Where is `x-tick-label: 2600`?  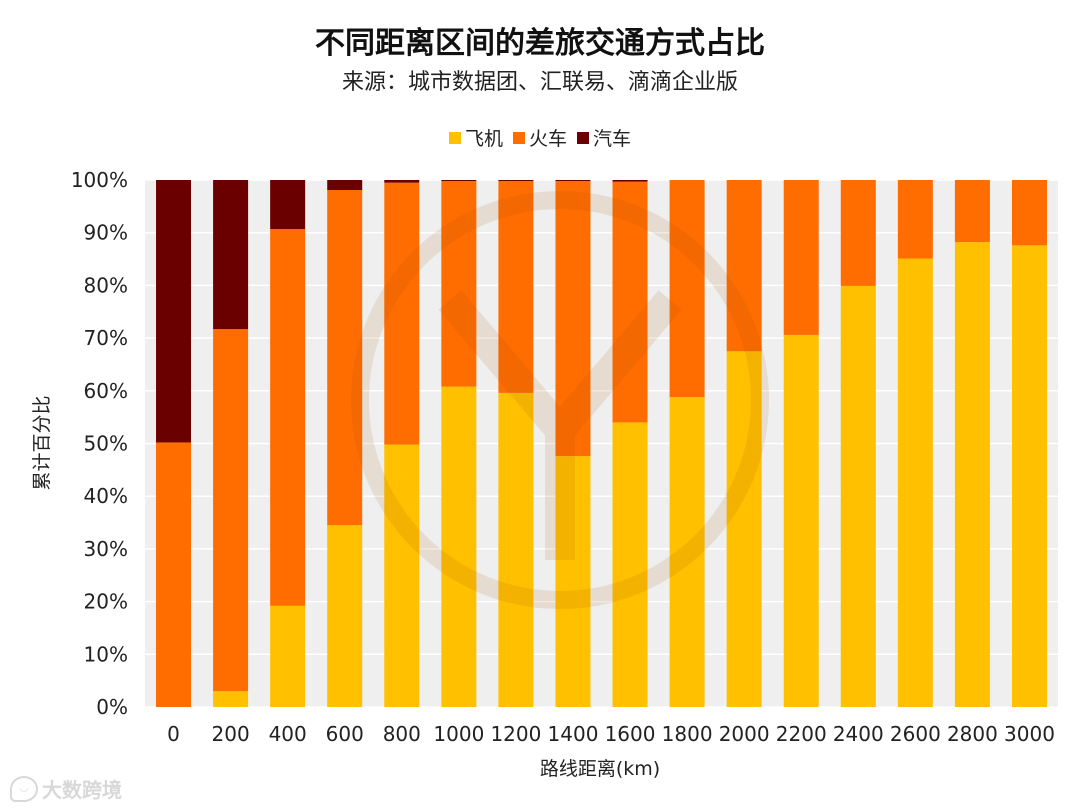
x-tick-label: 2600 is located at coordinates (915, 734).